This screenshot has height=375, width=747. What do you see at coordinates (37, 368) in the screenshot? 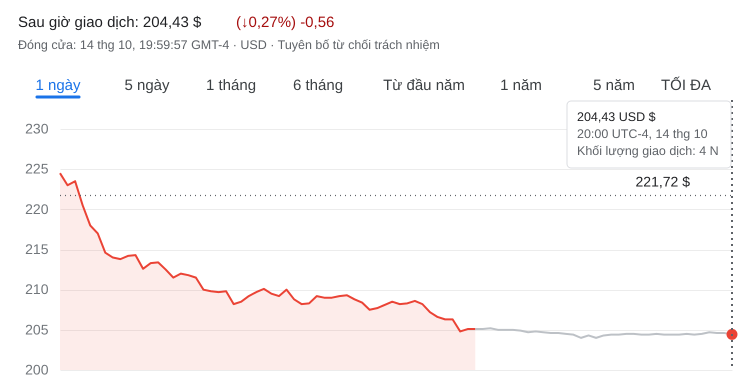
I see `y-tick-label: 200` at bounding box center [37, 368].